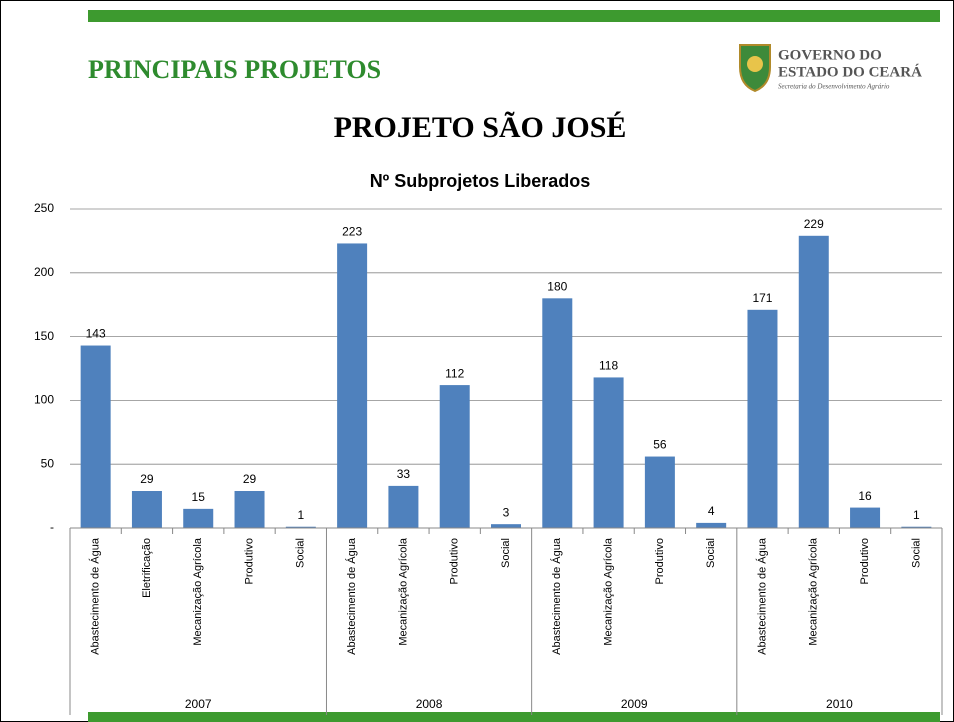  Describe the element at coordinates (830, 55) in the screenshot. I see `logo-line1: GOVERNO DO` at that location.